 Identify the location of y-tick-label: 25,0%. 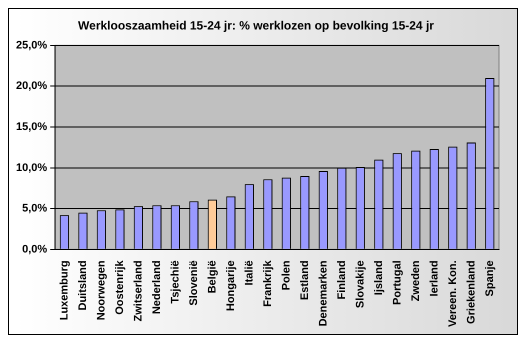
(32, 45).